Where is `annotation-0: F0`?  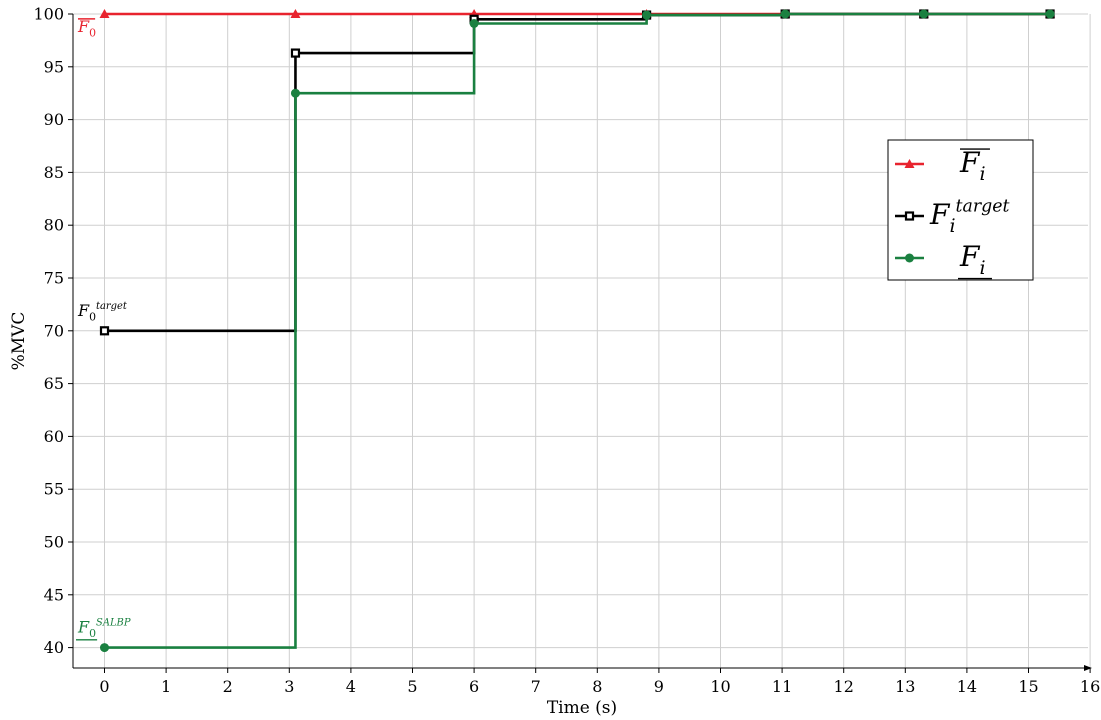 annotation-0: F0 is located at coordinates (86, 28).